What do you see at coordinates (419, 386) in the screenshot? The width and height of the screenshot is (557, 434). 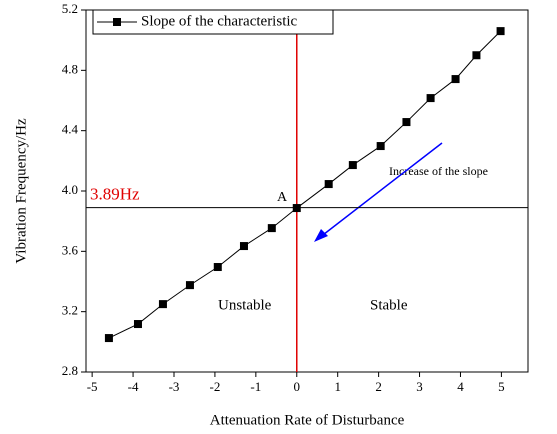 I see `x-tick-label: 3` at bounding box center [419, 386].